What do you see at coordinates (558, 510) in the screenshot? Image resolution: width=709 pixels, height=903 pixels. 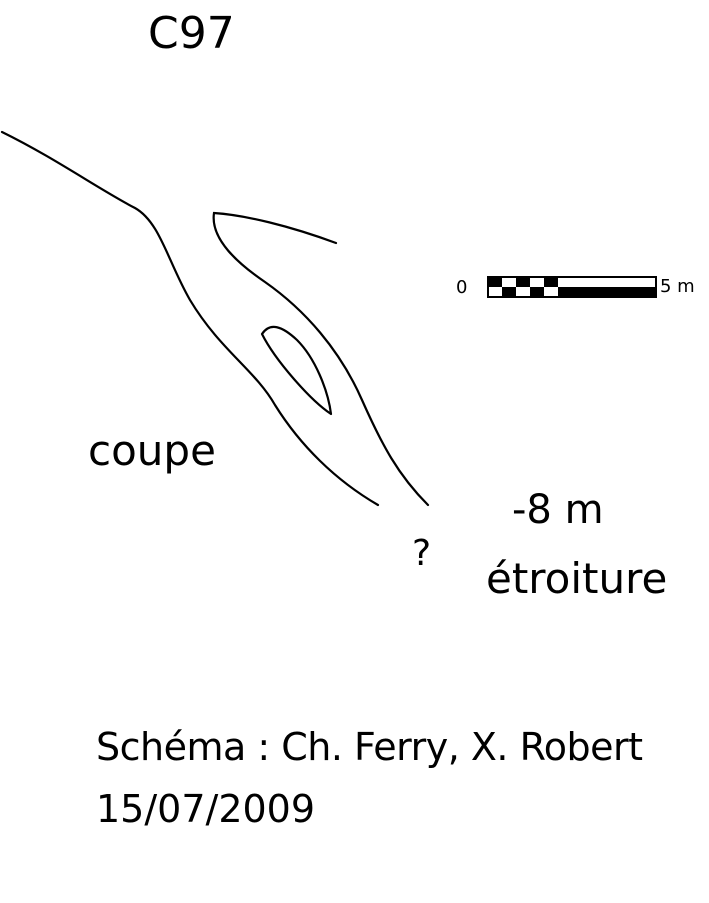 I see `depth-label: -8 m` at bounding box center [558, 510].